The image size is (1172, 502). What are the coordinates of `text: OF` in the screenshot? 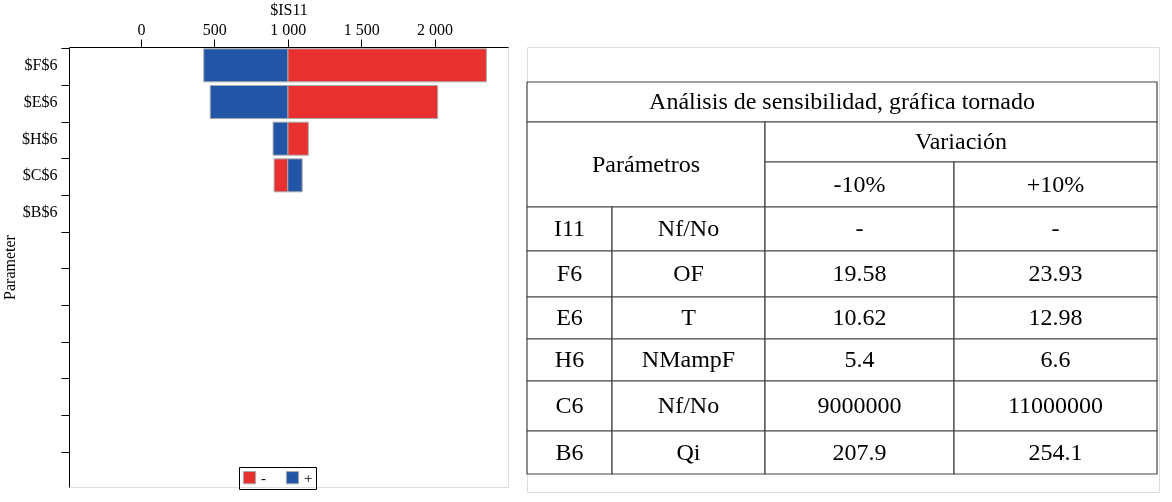 It's located at (688, 273).